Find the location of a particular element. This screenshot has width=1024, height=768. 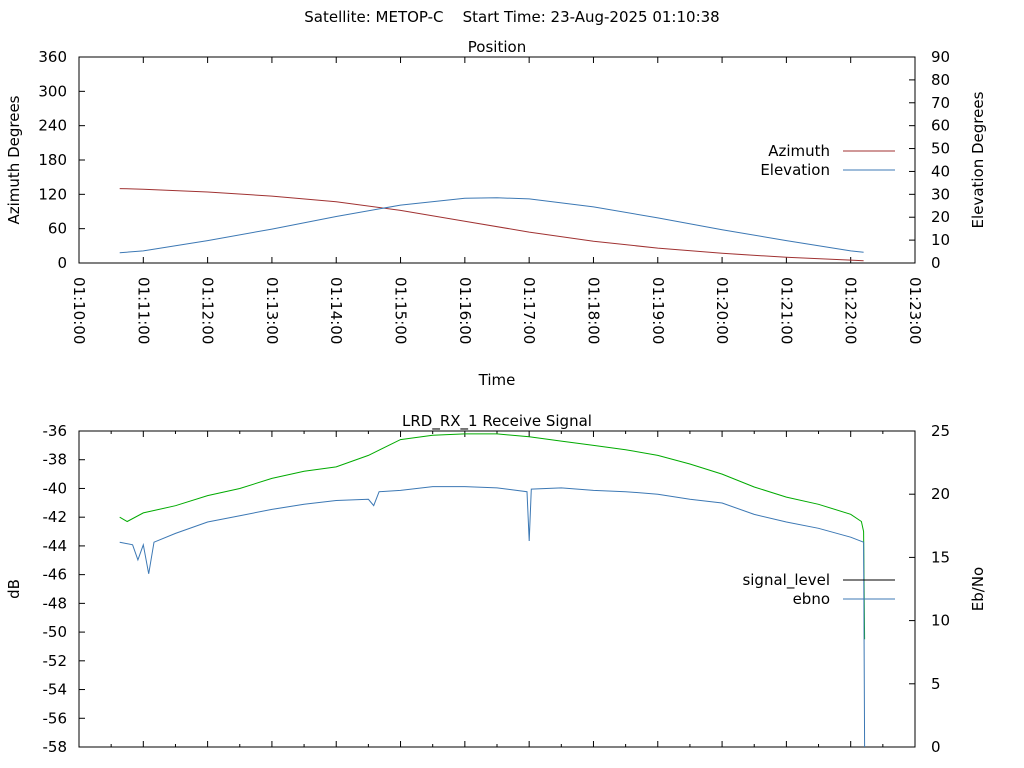

x-tick-label: 01:19:00 is located at coordinates (658, 310).